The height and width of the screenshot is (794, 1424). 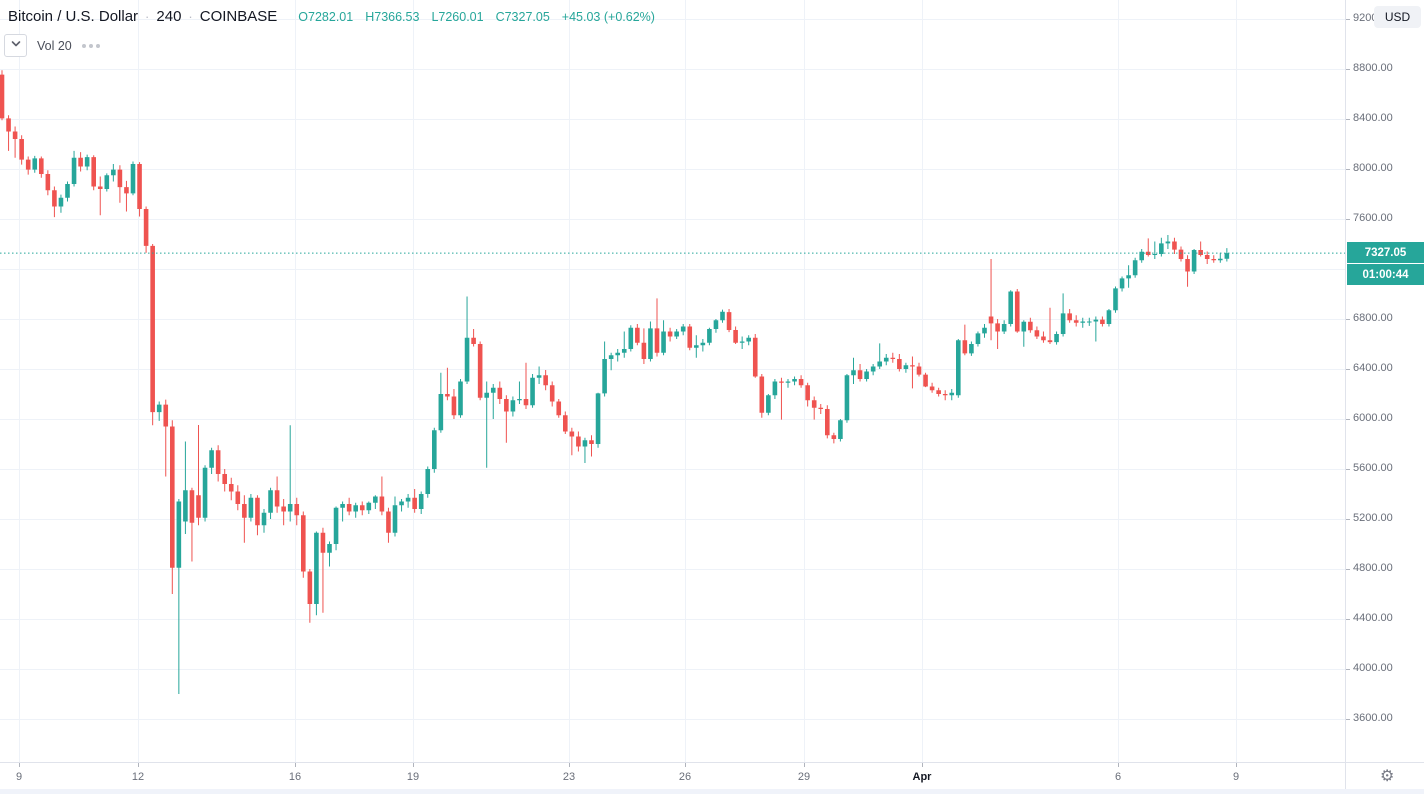 What do you see at coordinates (54, 45) in the screenshot?
I see `volume-indicator-label: Vol 20` at bounding box center [54, 45].